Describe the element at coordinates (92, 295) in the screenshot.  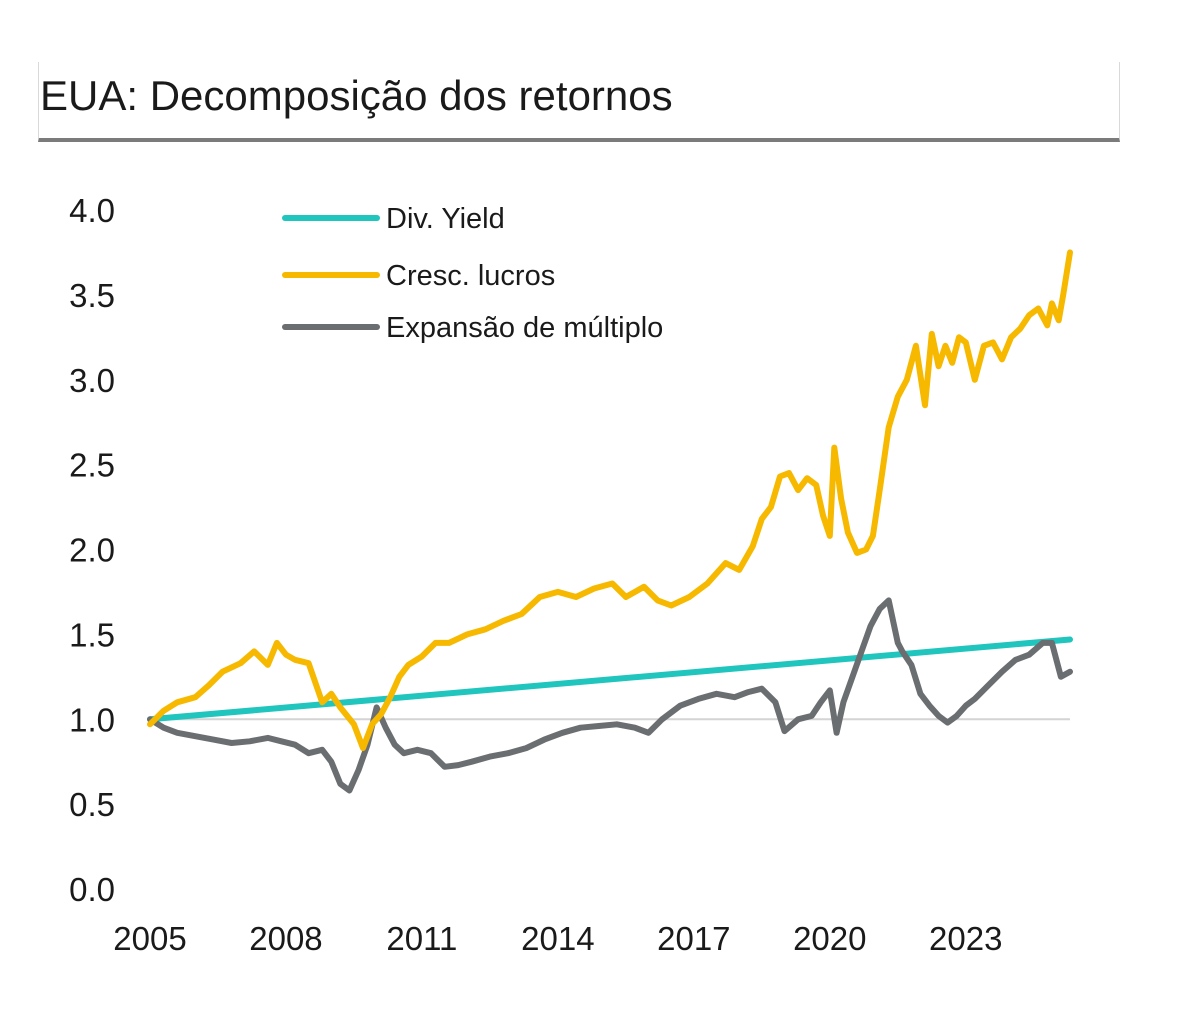
I see `y-tick-label: 3.5` at that location.